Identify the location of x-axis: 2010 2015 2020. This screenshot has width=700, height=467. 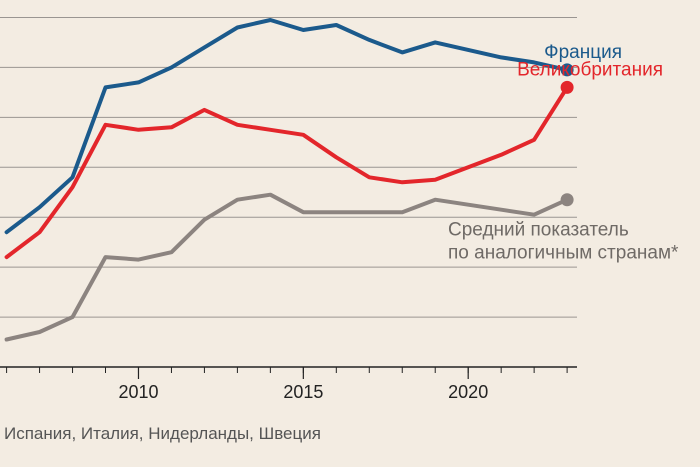
(288, 384).